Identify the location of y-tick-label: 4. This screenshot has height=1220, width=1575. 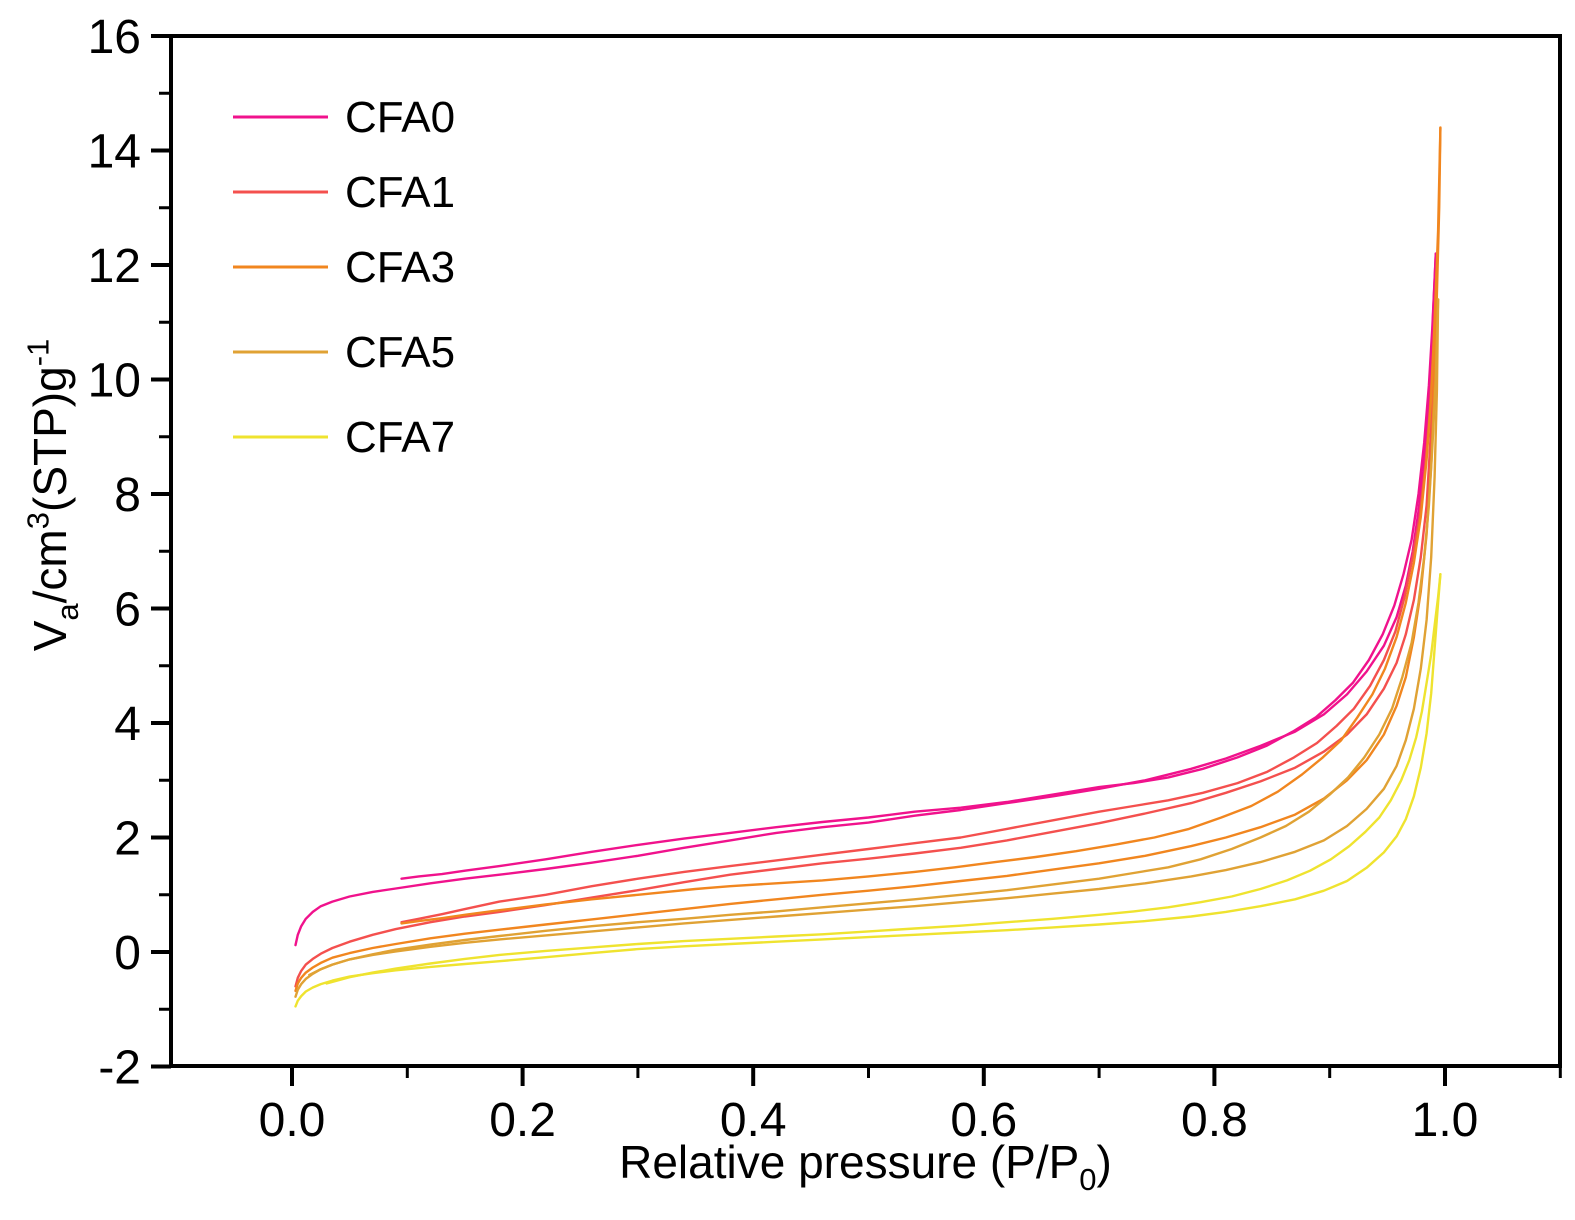
(127, 724).